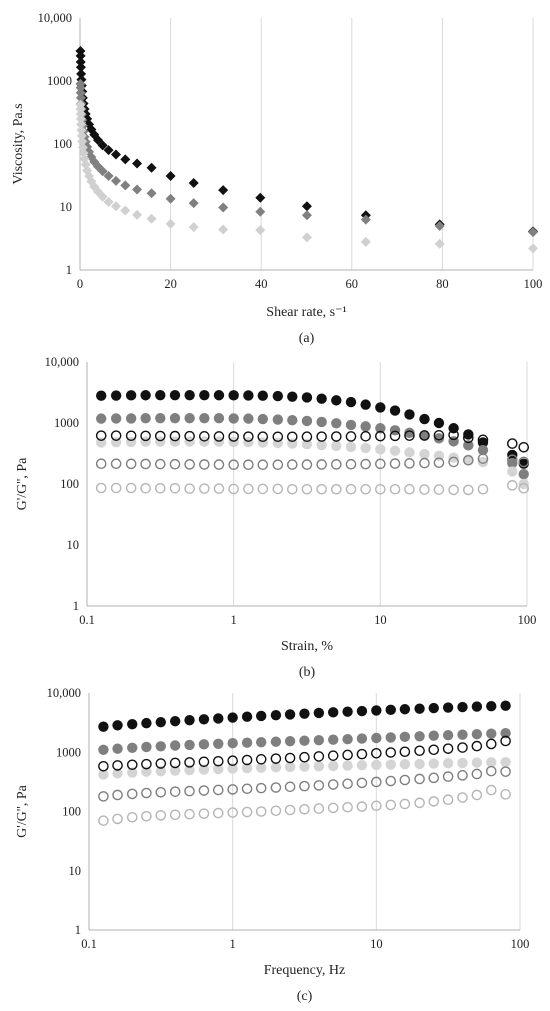  Describe the element at coordinates (305, 970) in the screenshot. I see `x-axis-label: Frequency, Hz` at that location.